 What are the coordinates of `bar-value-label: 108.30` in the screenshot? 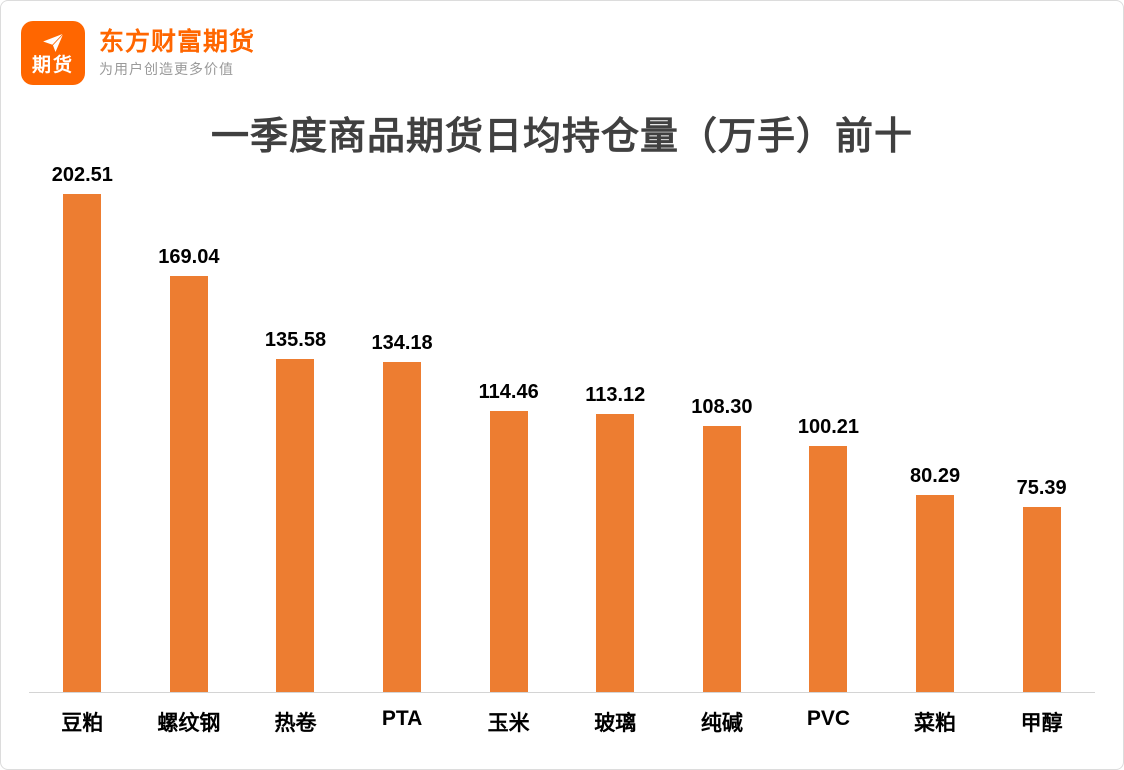 It's located at (722, 406).